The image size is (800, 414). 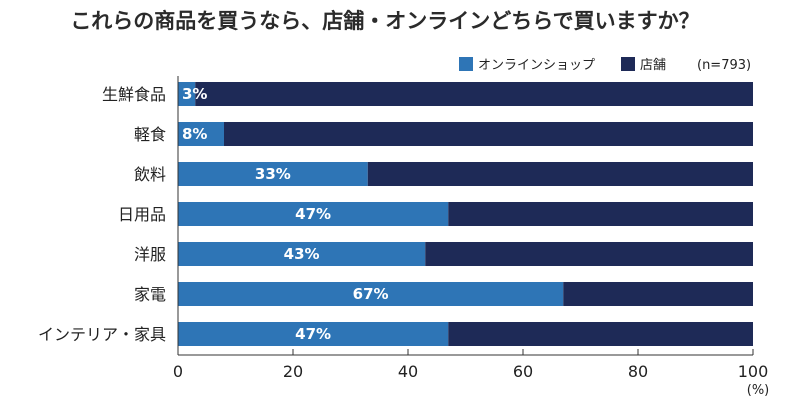 I want to click on category-label: 家電, so click(x=150, y=294).